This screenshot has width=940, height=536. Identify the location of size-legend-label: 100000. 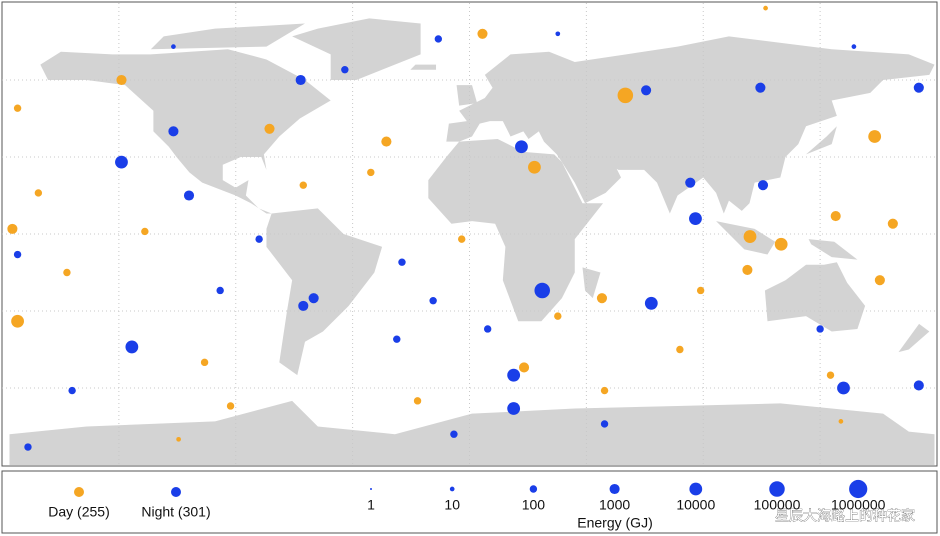
(777, 505).